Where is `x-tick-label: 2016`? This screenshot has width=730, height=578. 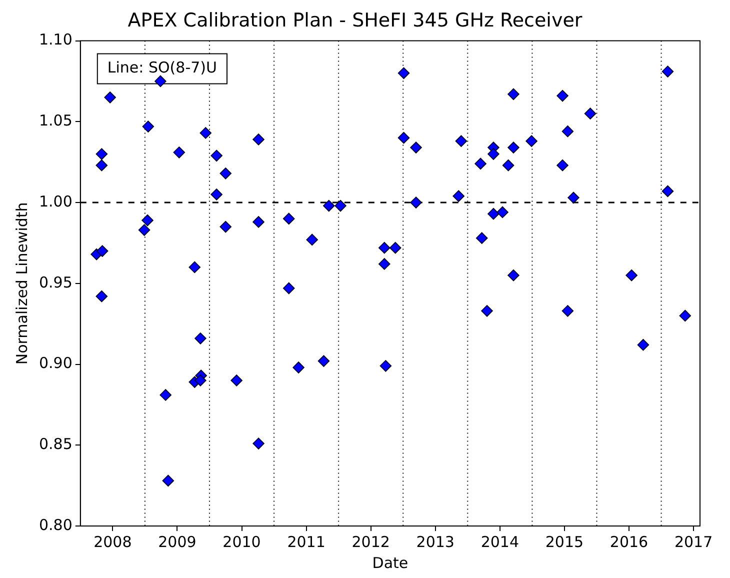
x-tick-label: 2016 is located at coordinates (629, 541).